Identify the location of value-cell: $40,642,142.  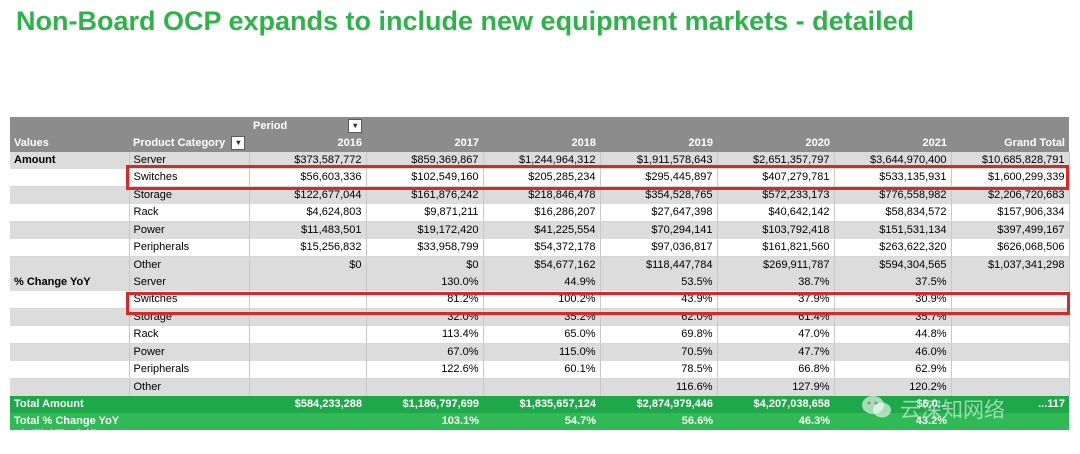
(776, 213).